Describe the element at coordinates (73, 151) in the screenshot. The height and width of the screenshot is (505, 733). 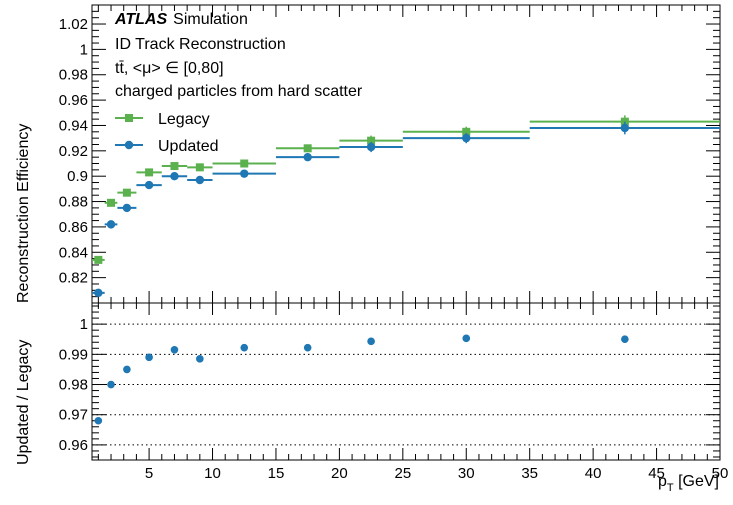
I see `top-y-tick-label: 0.92` at that location.